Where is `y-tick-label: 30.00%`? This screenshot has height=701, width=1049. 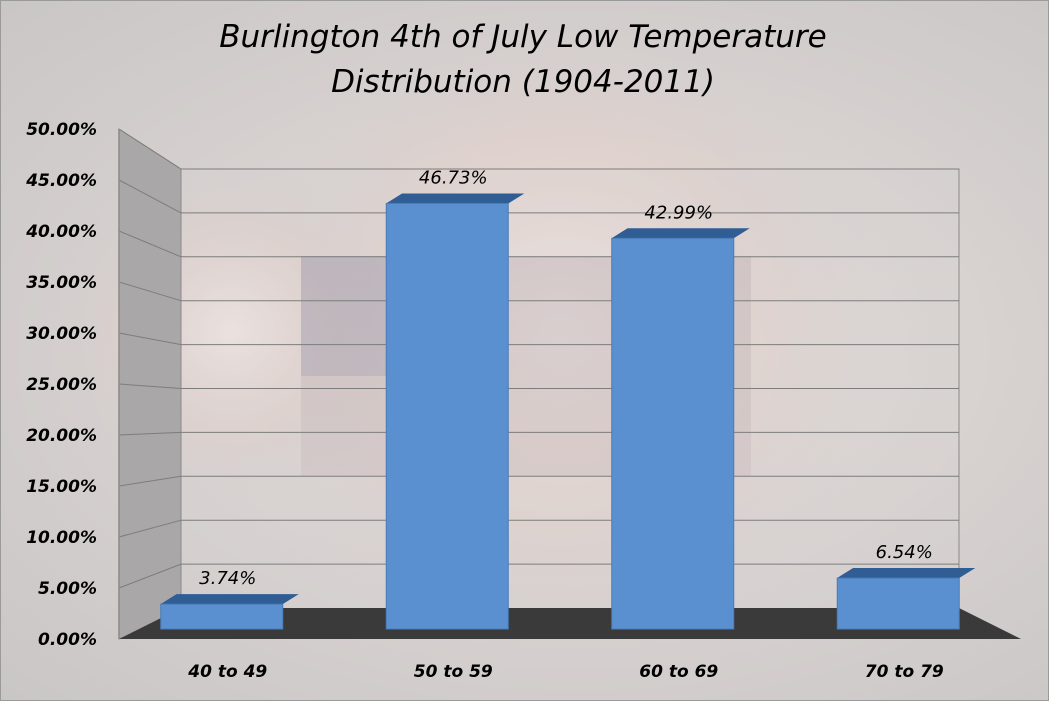
y-tick-label: 30.00% is located at coordinates (61, 334).